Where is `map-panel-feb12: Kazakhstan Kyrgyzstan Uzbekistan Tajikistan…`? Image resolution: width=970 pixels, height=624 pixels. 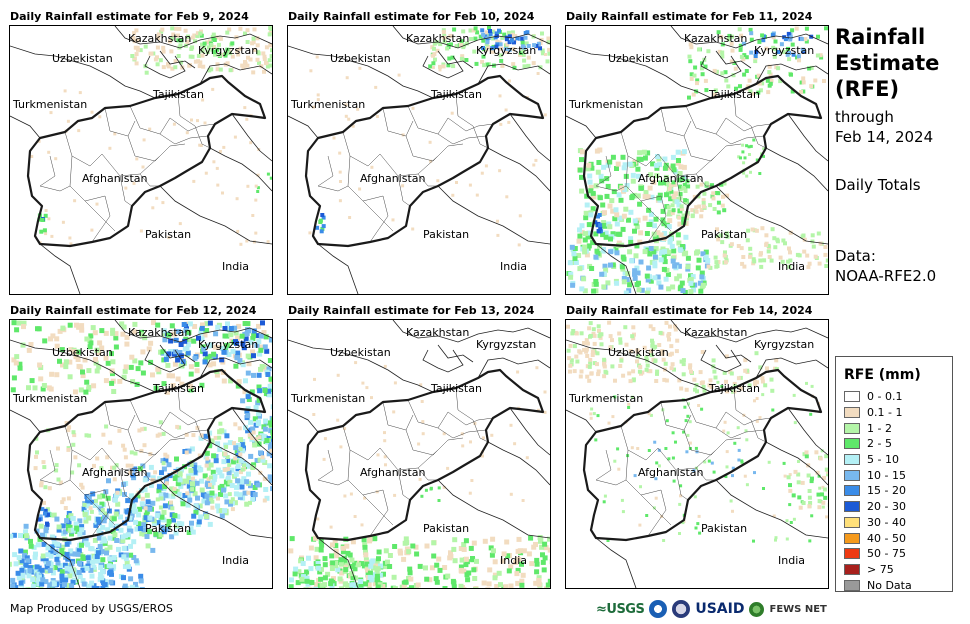 map-panel-feb12: Kazakhstan Kyrgyzstan Uzbekistan Tajikistan… is located at coordinates (141, 454).